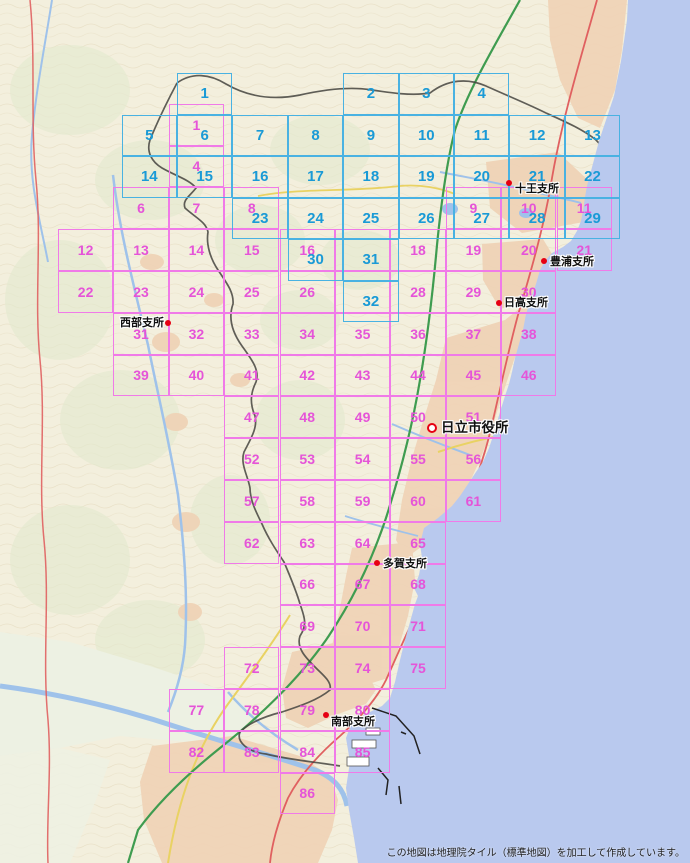 The width and height of the screenshot is (690, 863). I want to click on place-label: 多賀支所, so click(405, 564).